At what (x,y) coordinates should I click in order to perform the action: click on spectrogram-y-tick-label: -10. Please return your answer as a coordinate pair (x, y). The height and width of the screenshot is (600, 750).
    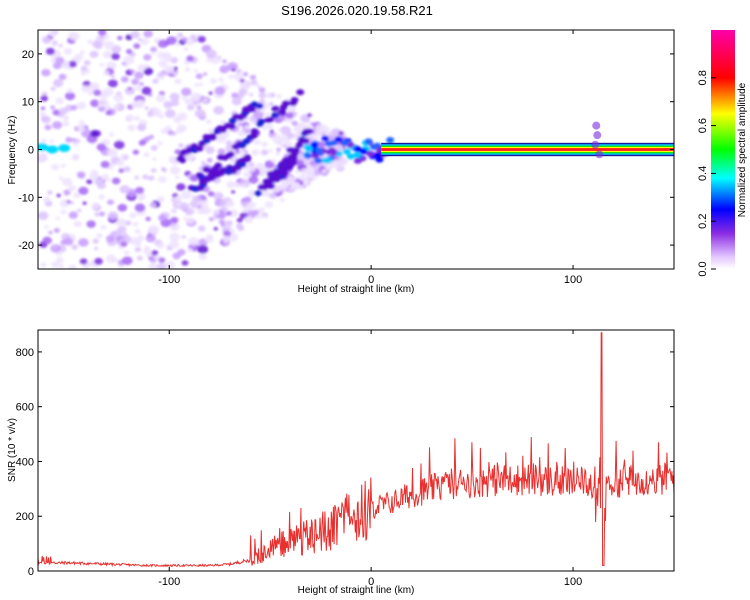
    Looking at the image, I should click on (26, 198).